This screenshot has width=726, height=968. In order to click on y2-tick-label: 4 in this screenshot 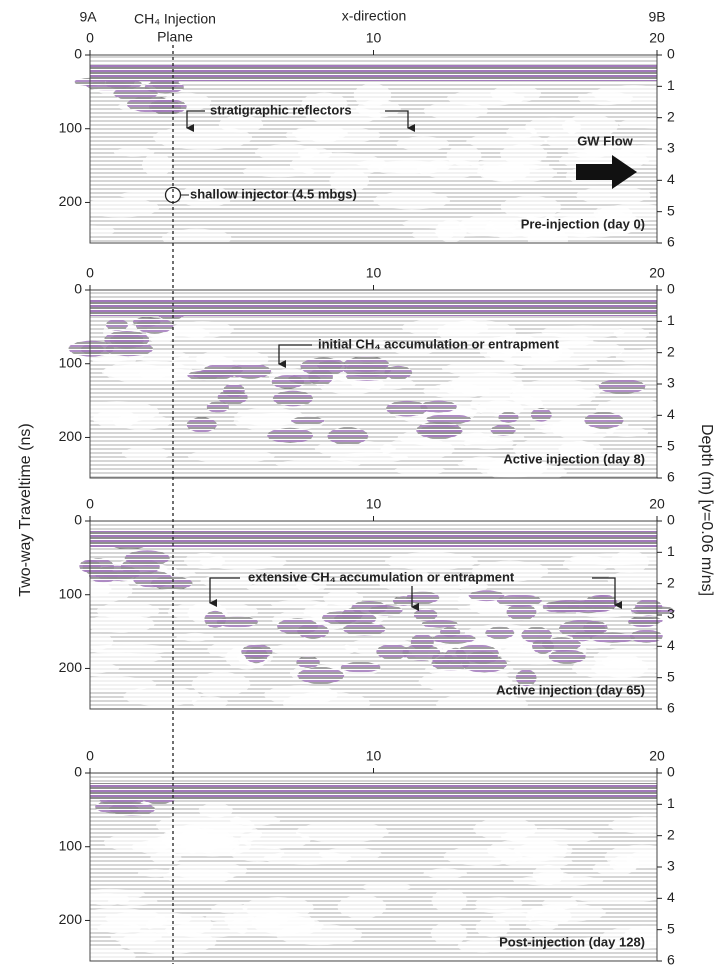, I will do `click(671, 179)`.